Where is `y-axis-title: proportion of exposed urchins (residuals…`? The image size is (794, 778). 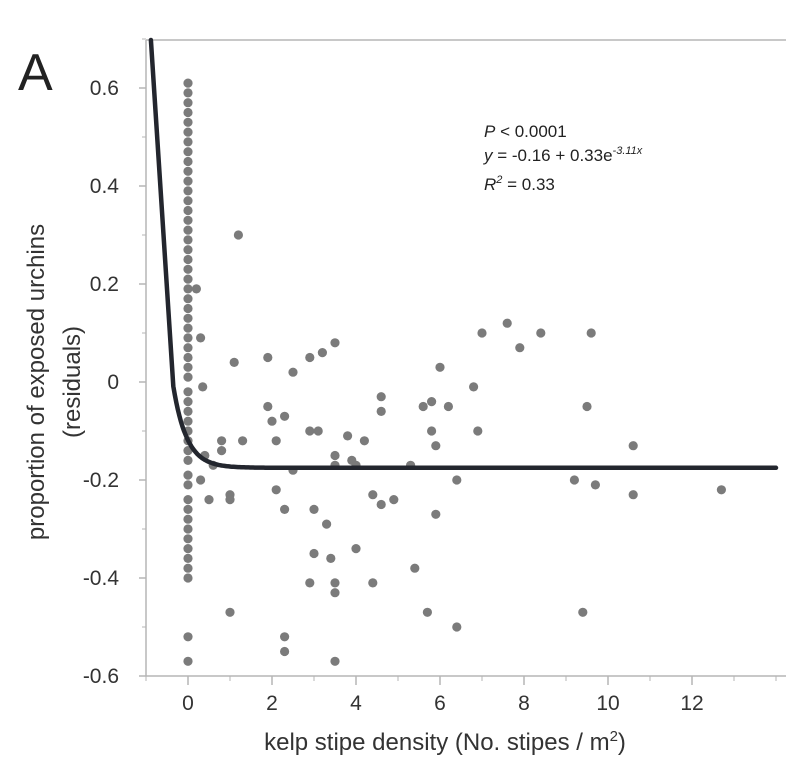
y-axis-title: proportion of exposed urchins (residuals… is located at coordinates (54, 382).